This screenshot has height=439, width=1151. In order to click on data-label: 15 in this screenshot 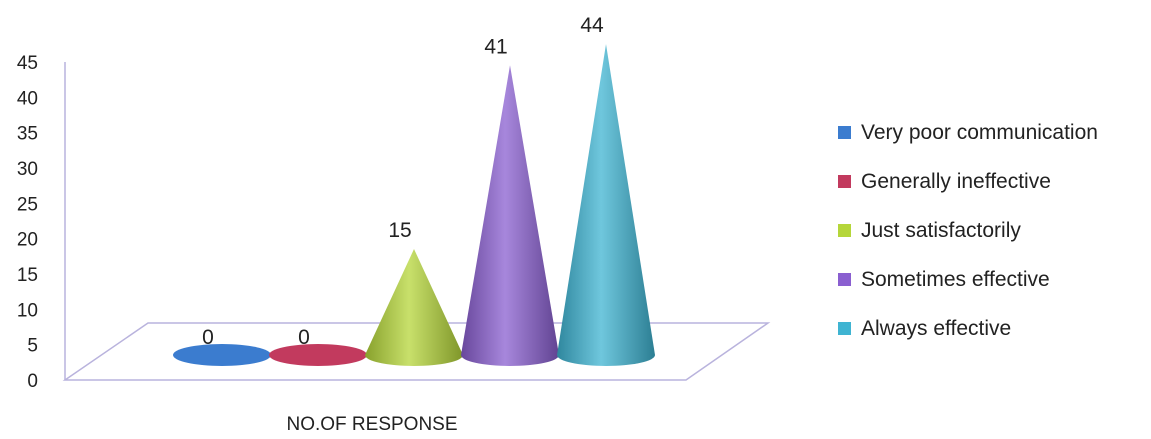, I will do `click(399, 230)`.